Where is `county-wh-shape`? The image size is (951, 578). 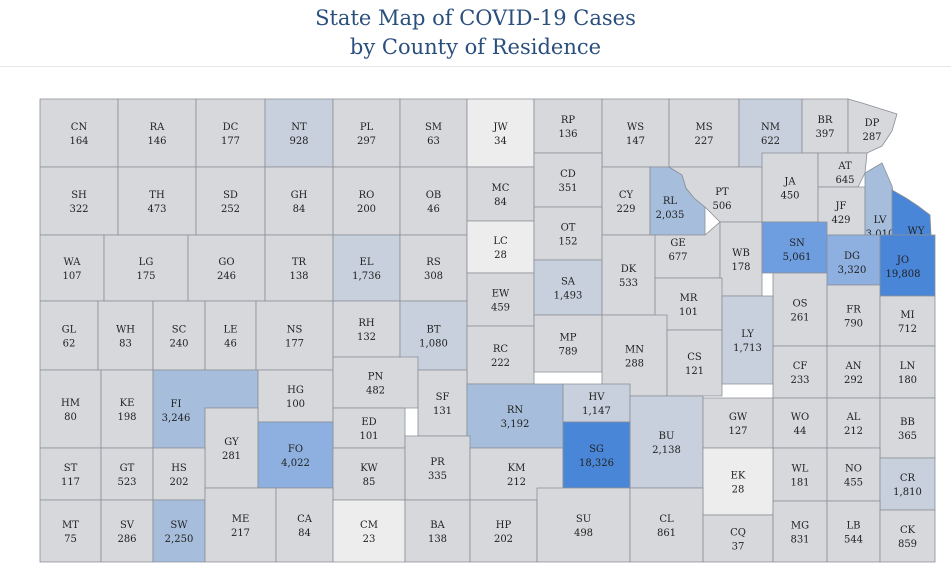 county-wh-shape is located at coordinates (125, 335).